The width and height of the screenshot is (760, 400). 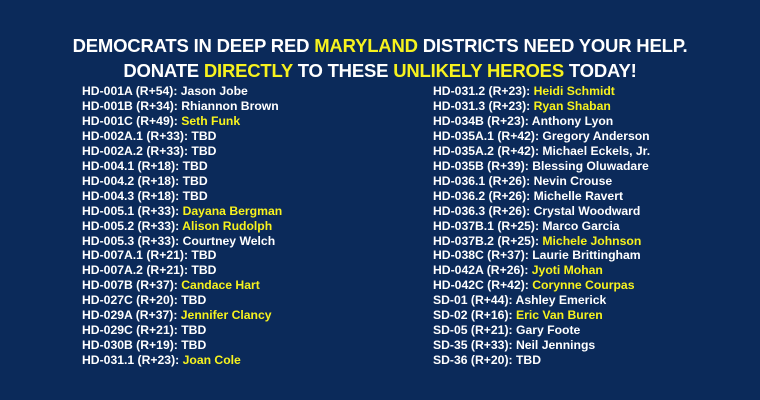 I want to click on district-label: HD-007A.2 (R+21):, so click(x=137, y=270).